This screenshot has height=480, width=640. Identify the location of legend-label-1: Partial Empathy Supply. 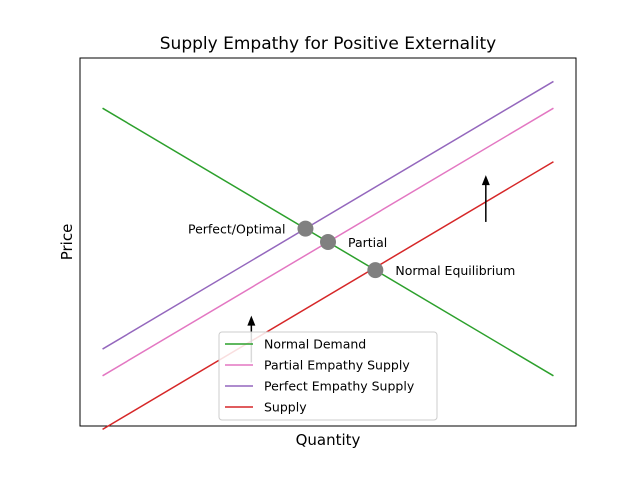
(337, 365).